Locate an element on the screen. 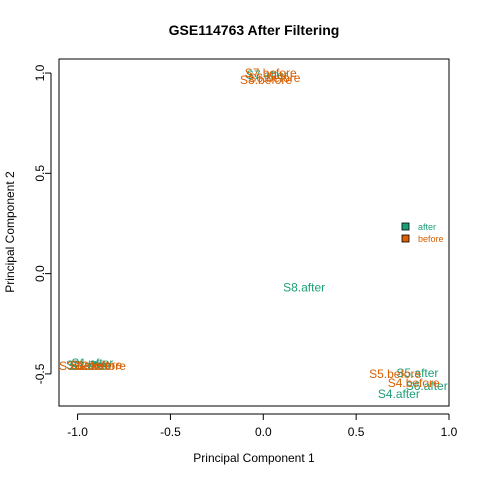  x-tick-label: 0.0 is located at coordinates (263, 432).